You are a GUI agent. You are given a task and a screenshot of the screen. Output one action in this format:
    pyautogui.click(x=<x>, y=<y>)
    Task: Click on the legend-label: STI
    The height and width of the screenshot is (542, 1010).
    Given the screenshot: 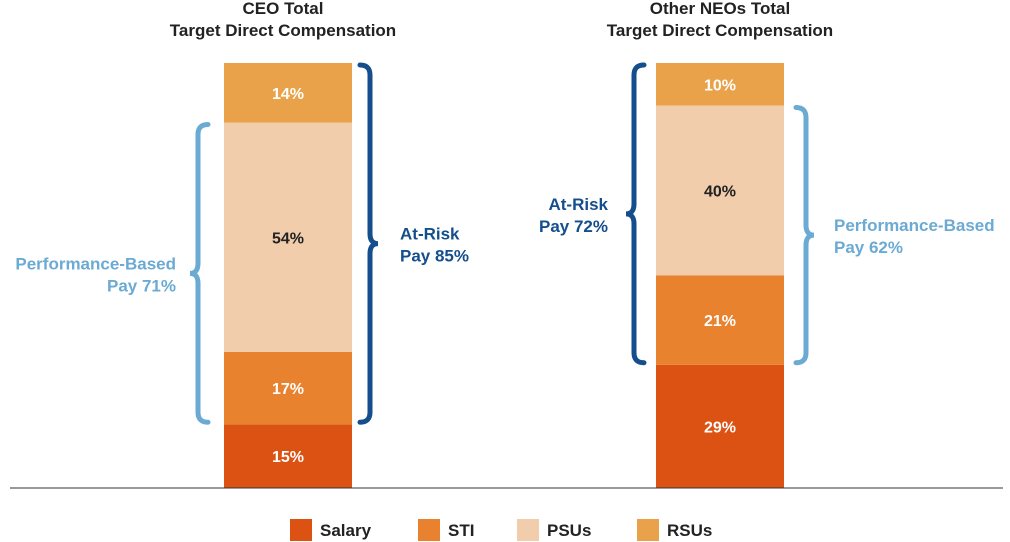 What is the action you would take?
    pyautogui.click(x=461, y=530)
    